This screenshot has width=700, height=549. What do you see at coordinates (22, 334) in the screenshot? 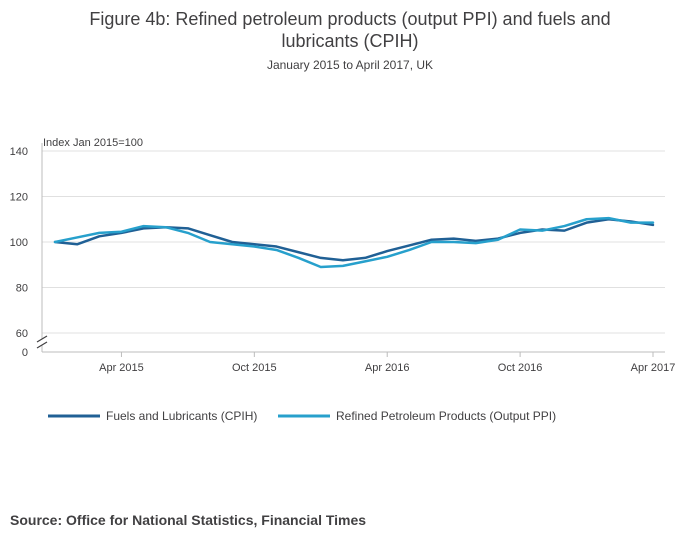
I see `y-tick-label: 60` at bounding box center [22, 334].